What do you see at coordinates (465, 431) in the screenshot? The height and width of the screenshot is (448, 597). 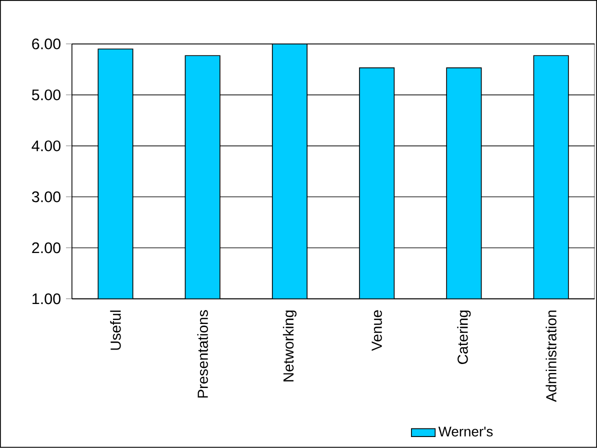 I see `legend-label: Werner's` at bounding box center [465, 431].